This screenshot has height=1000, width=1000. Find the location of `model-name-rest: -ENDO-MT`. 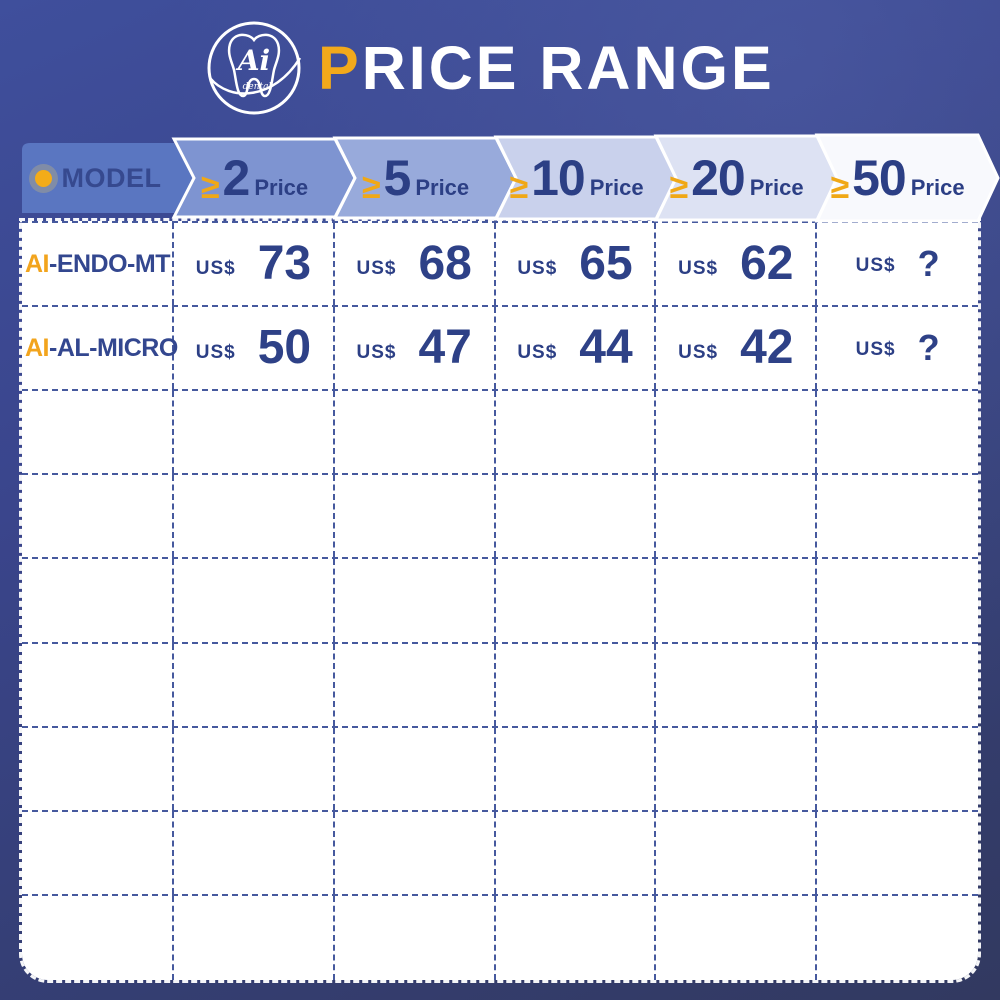

model-name-rest: -ENDO-MT is located at coordinates (109, 263).